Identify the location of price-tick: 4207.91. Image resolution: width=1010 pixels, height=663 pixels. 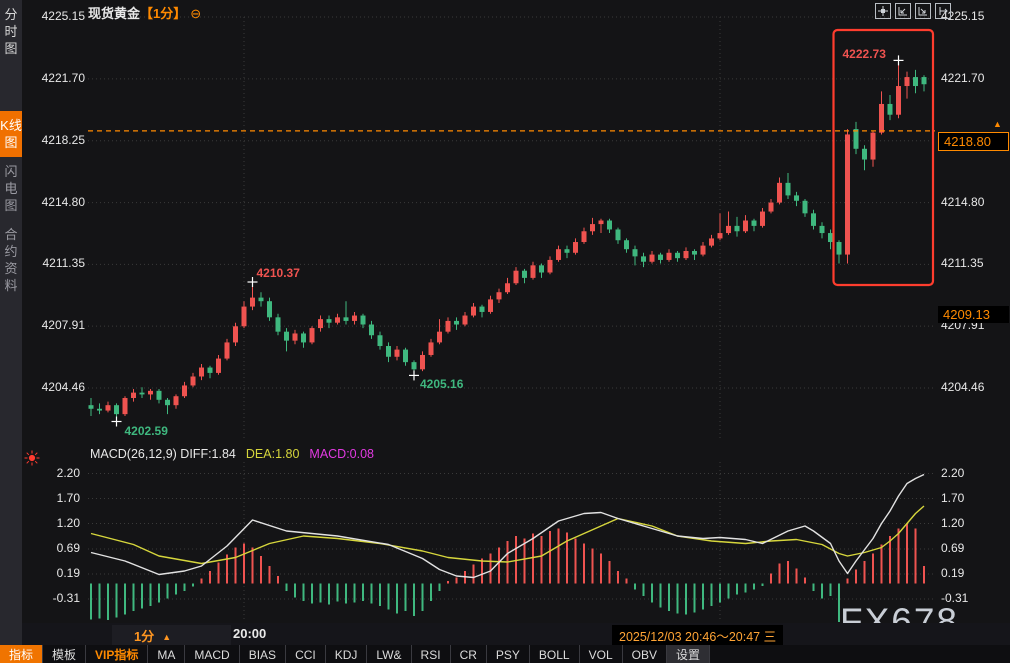
(63, 325).